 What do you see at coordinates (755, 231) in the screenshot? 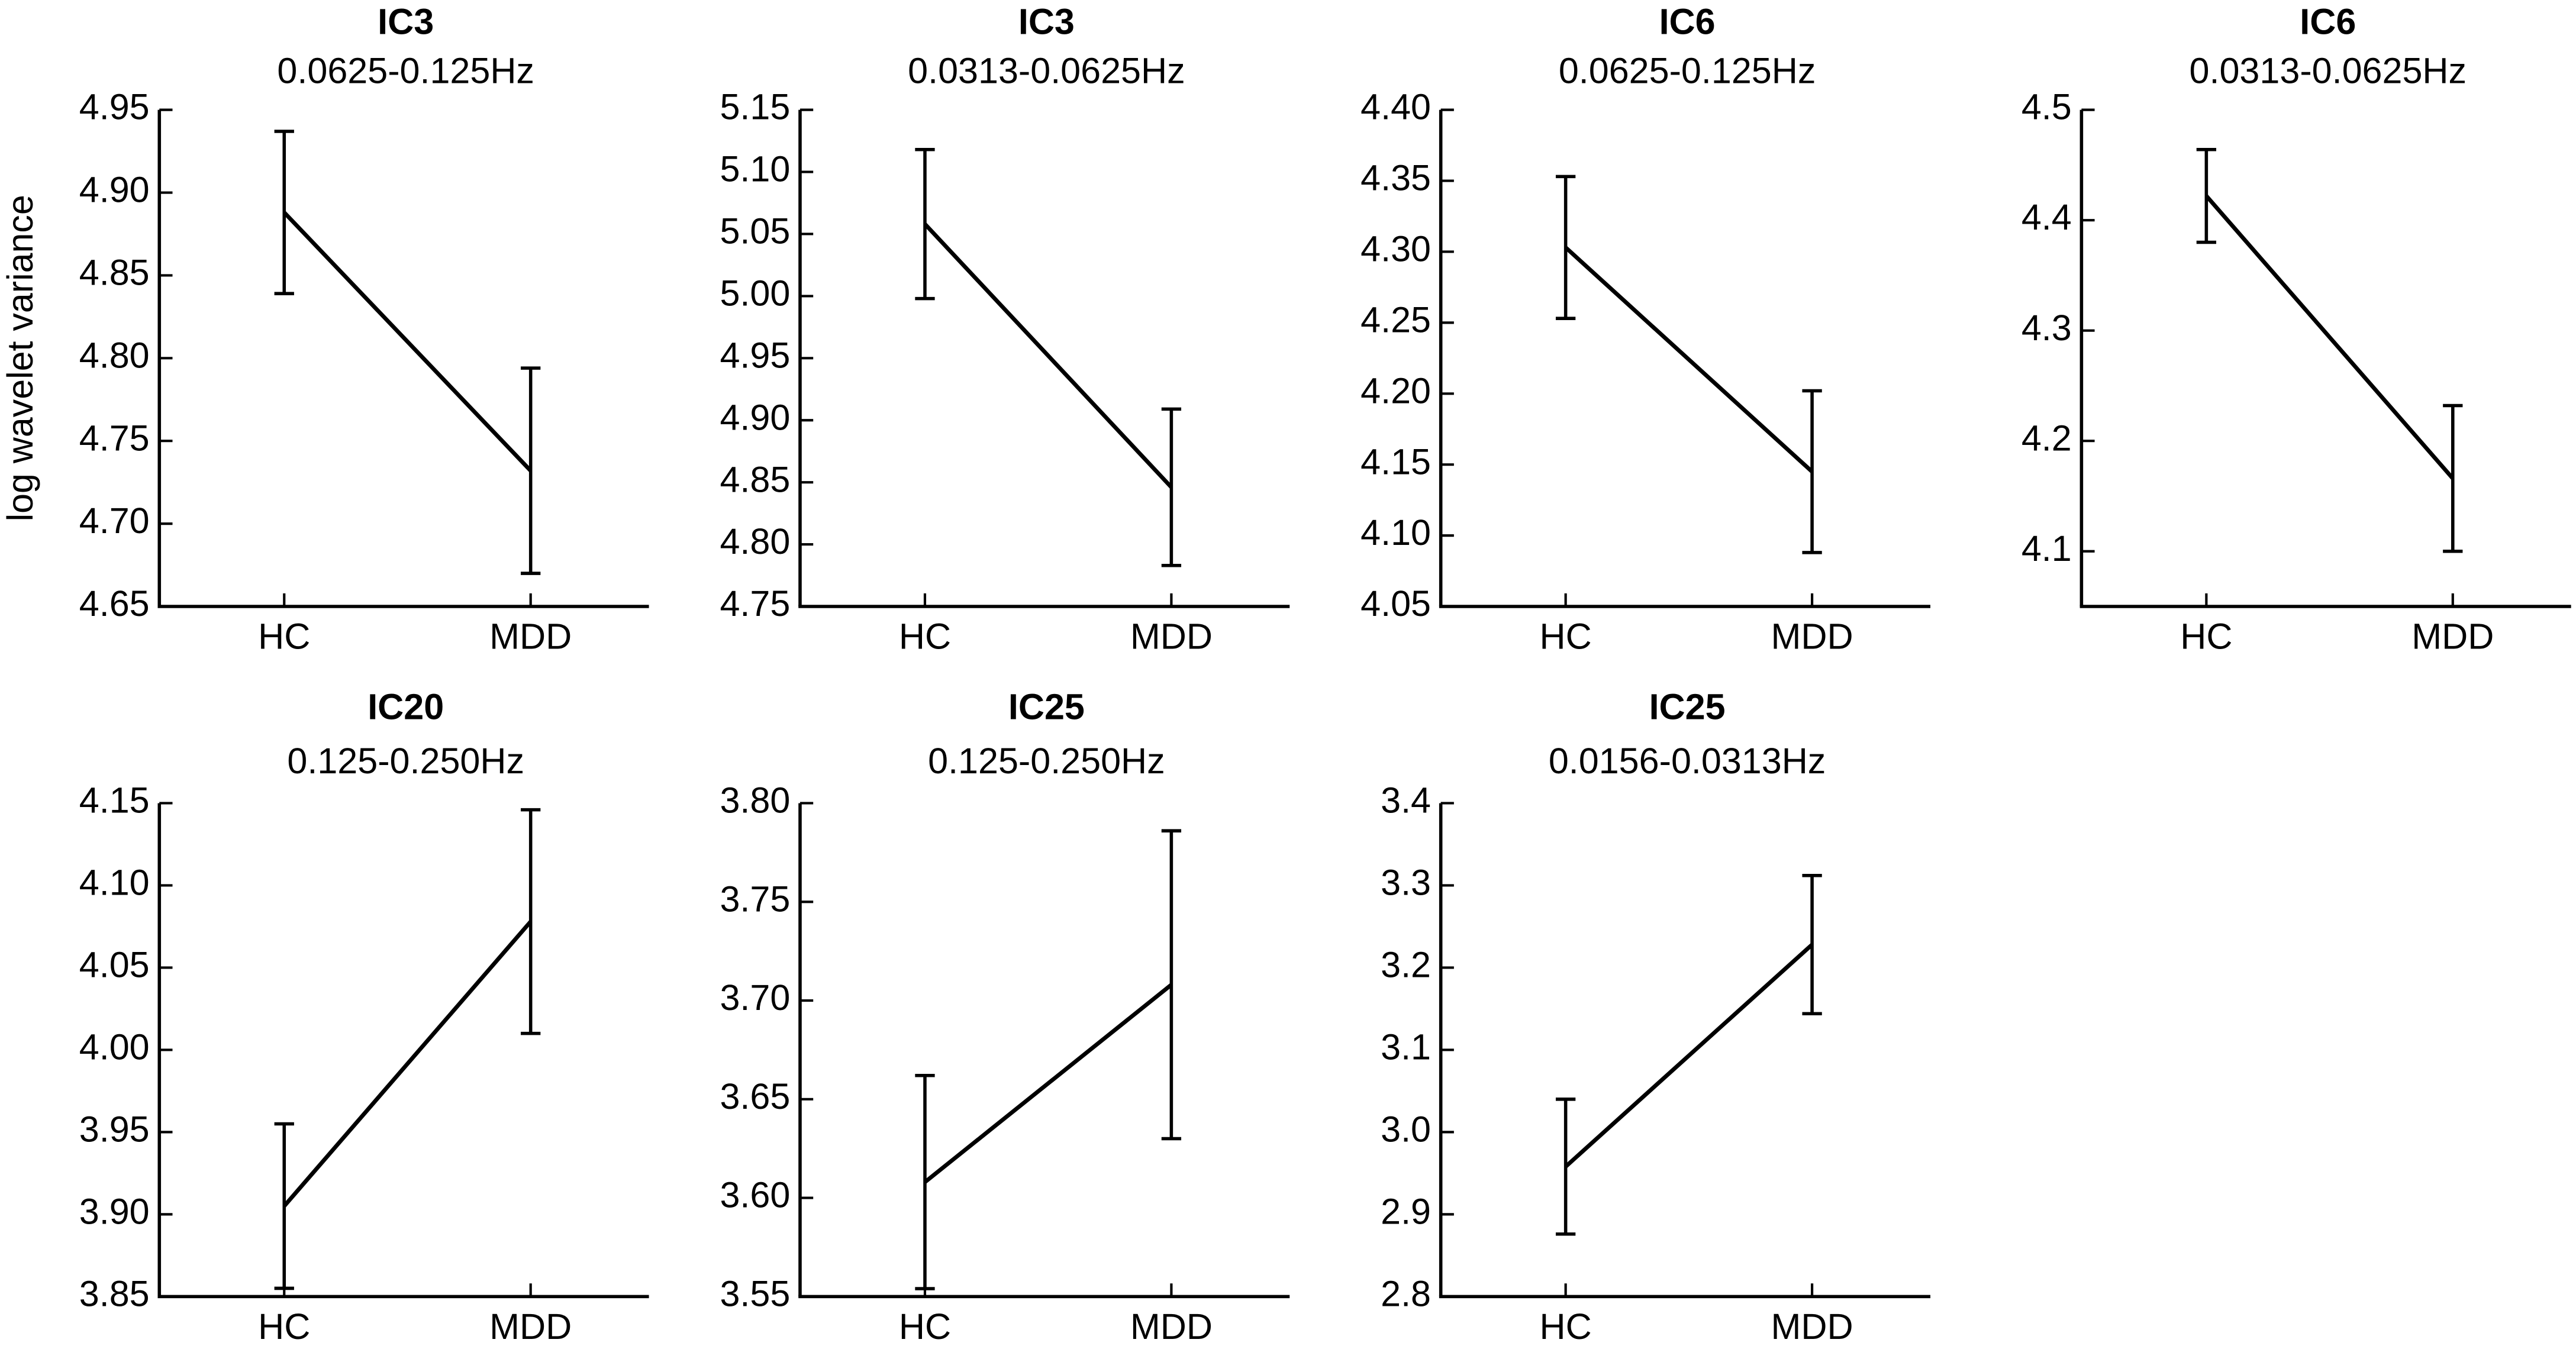
I see `y-tick-label: 5.05` at bounding box center [755, 231].